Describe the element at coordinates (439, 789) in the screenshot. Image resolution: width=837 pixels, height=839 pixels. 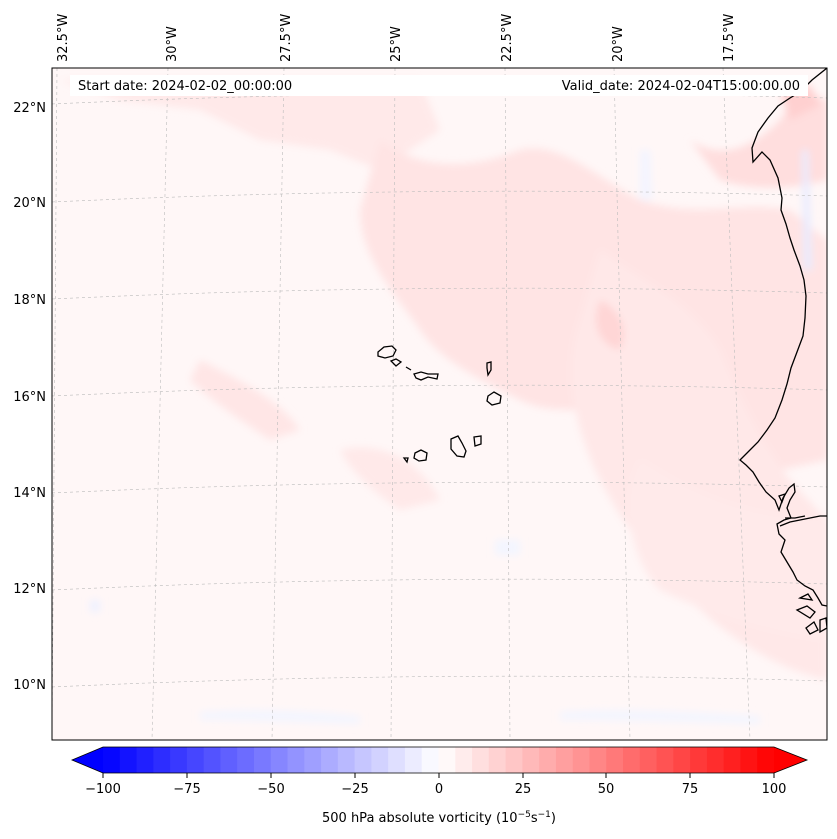
I see `colorbar-tick-label: 0` at that location.